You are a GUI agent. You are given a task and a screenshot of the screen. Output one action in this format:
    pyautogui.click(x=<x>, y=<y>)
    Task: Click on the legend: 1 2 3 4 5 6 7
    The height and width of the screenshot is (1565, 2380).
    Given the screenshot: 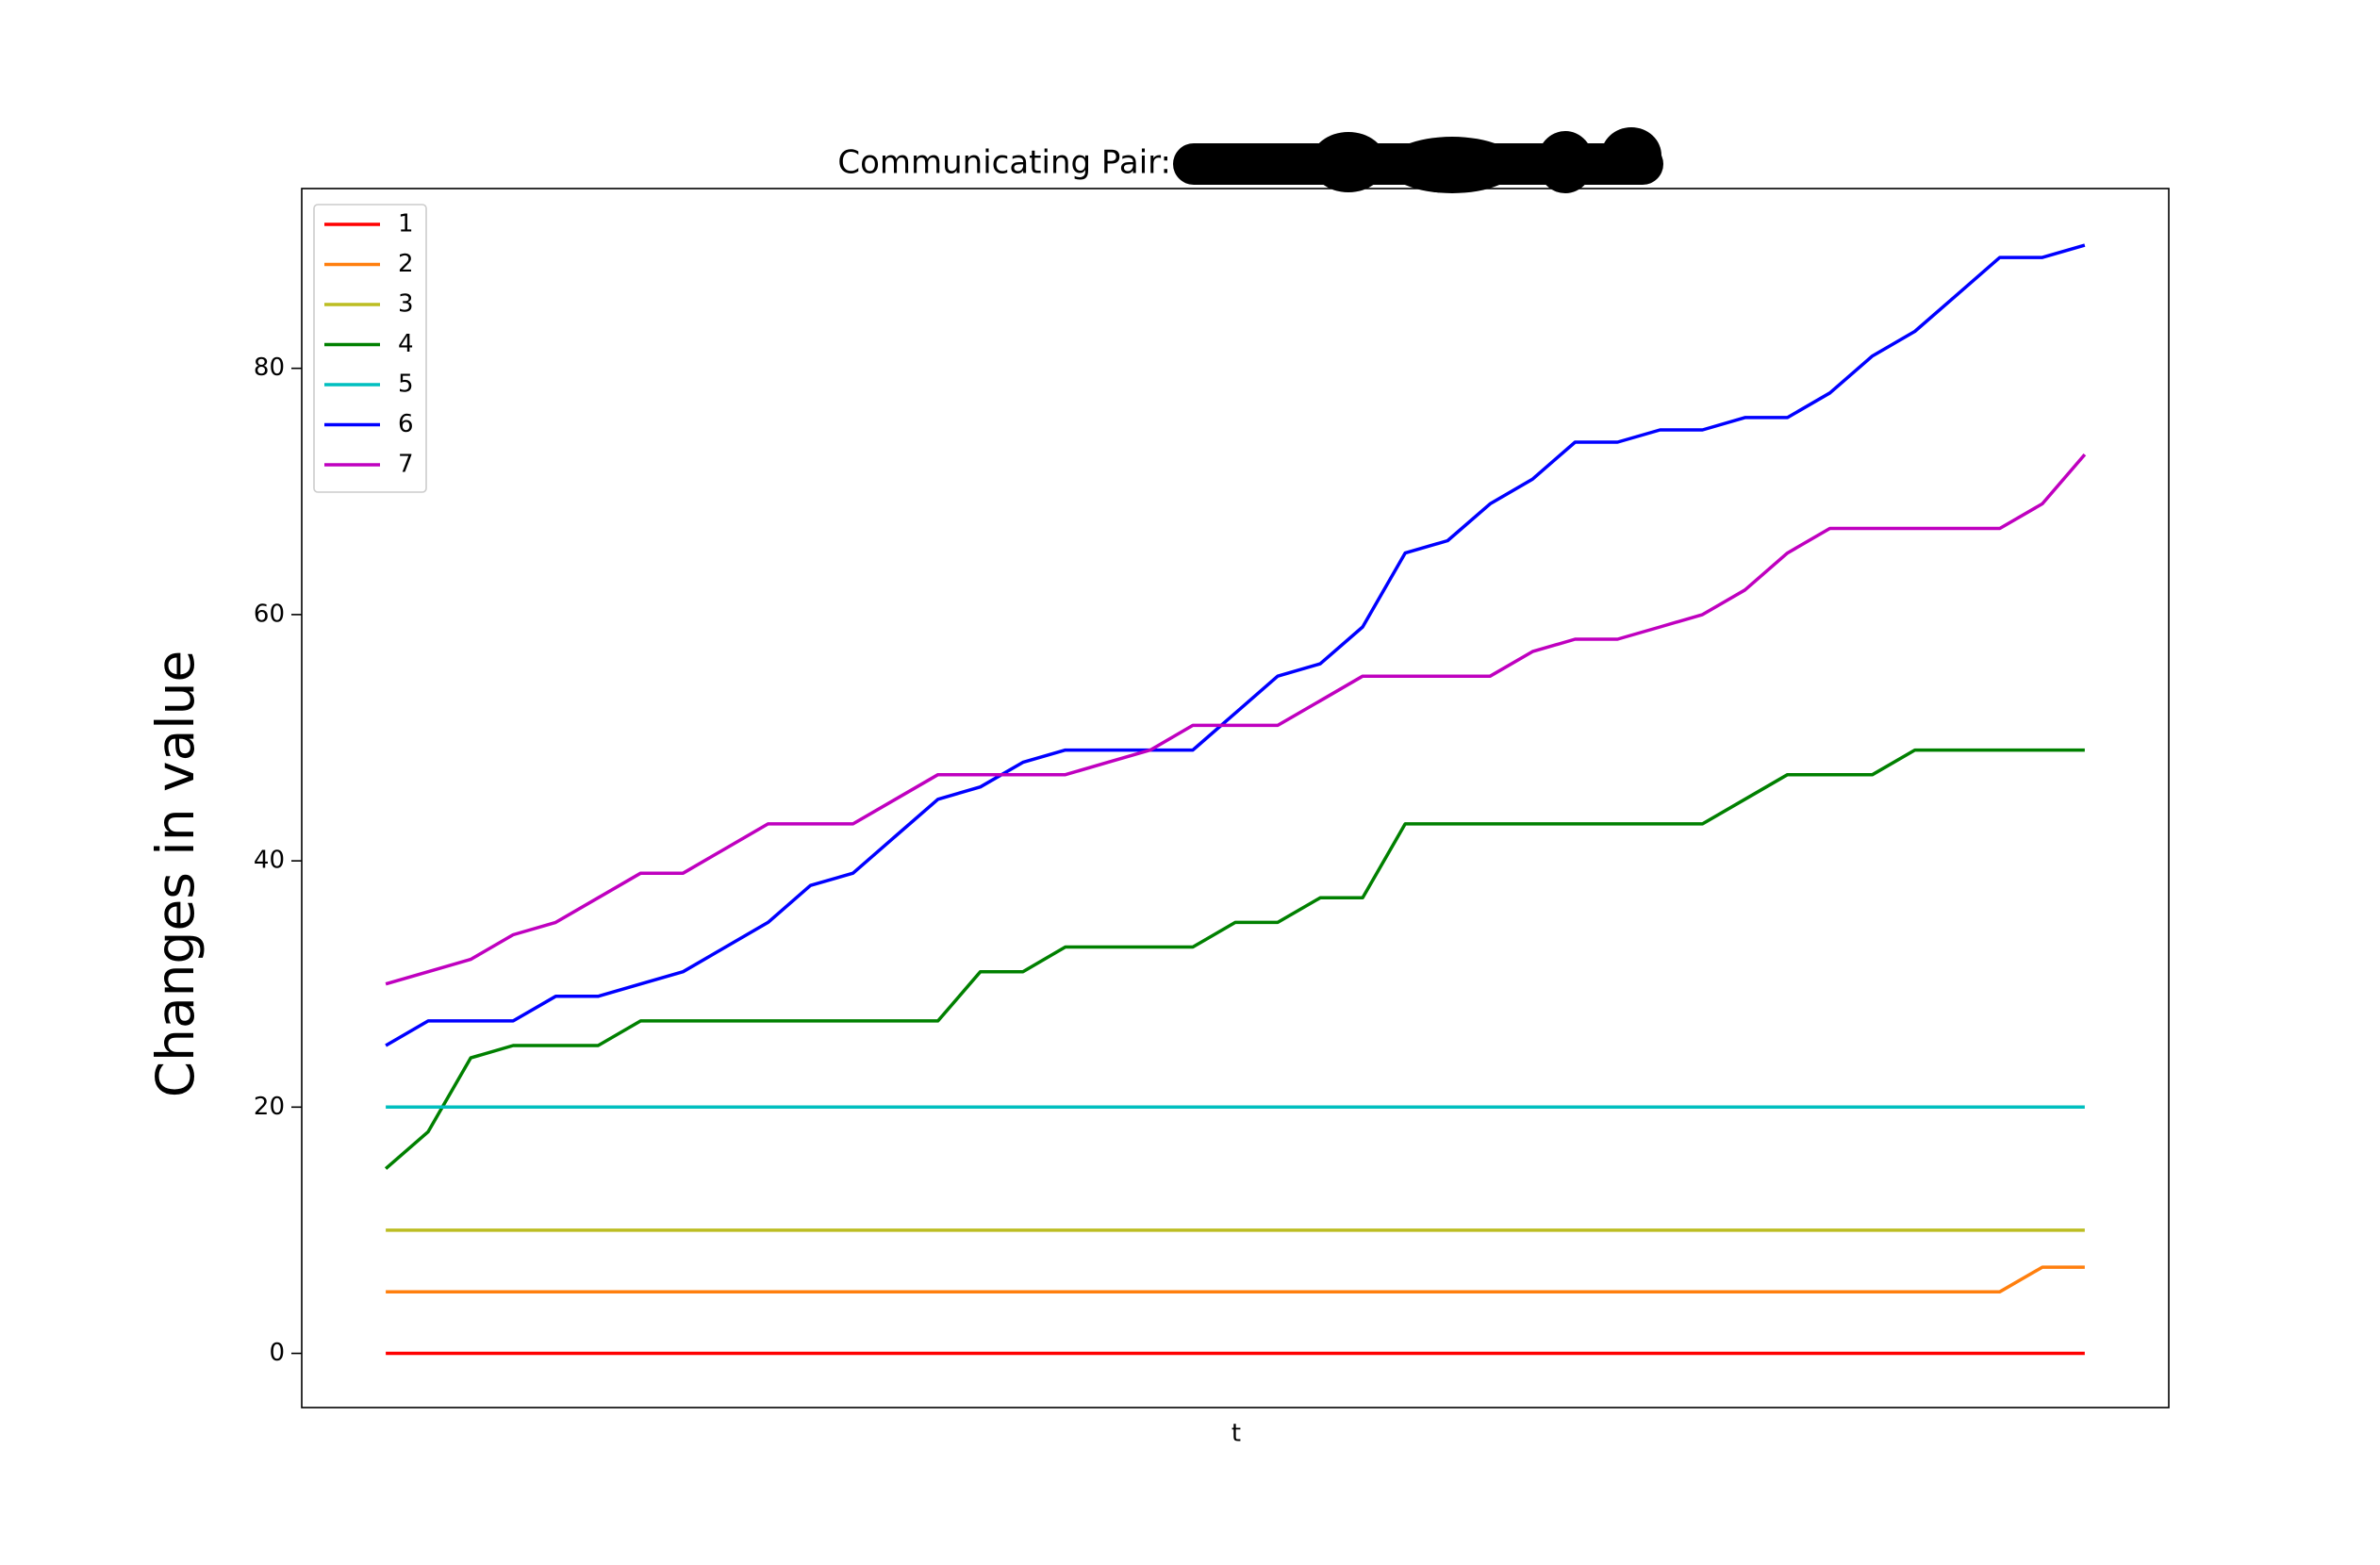 What is the action you would take?
    pyautogui.click(x=370, y=348)
    